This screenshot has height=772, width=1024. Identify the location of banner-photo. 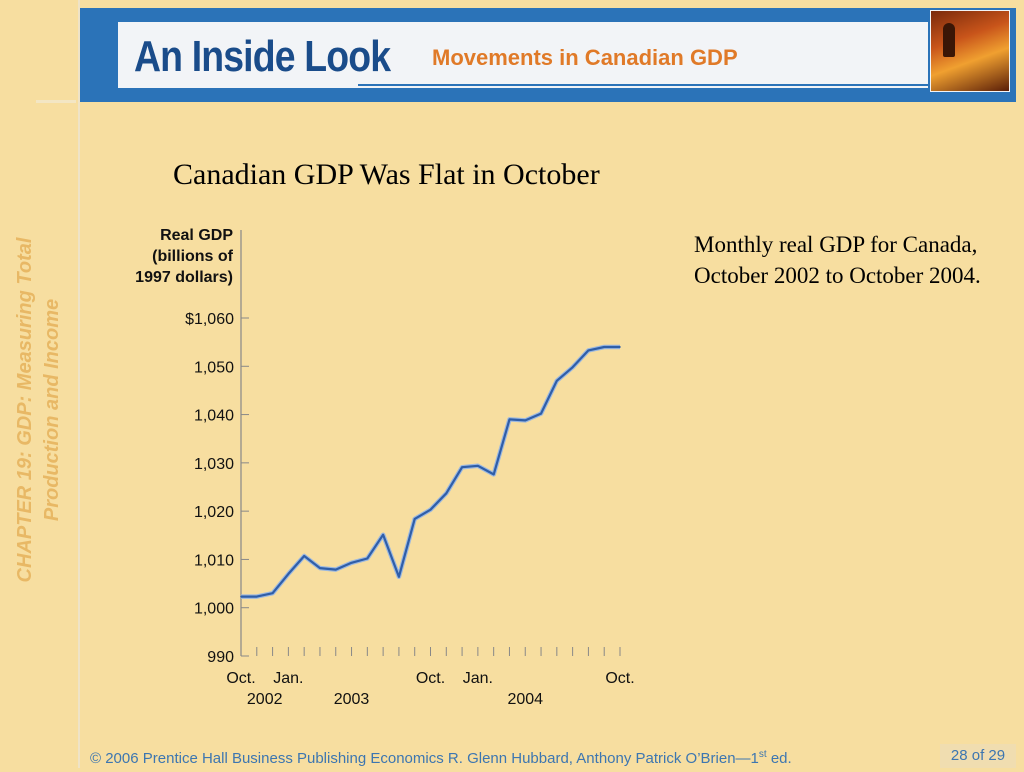
(970, 51).